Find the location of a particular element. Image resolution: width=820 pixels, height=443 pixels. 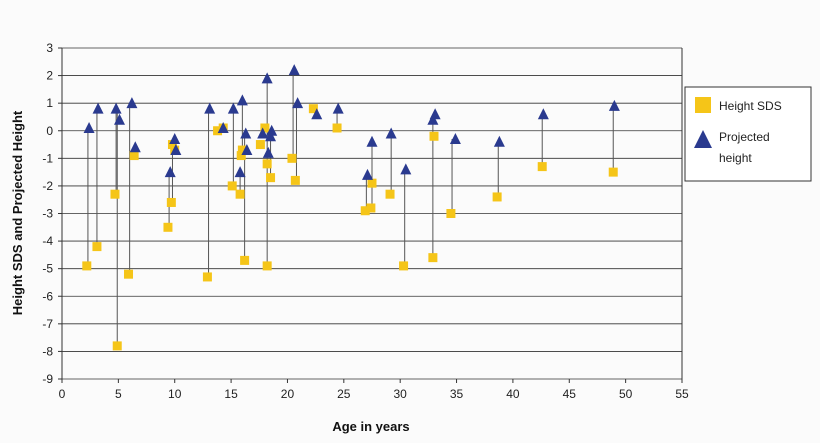

y-tick-label: 2 is located at coordinates (49, 76).